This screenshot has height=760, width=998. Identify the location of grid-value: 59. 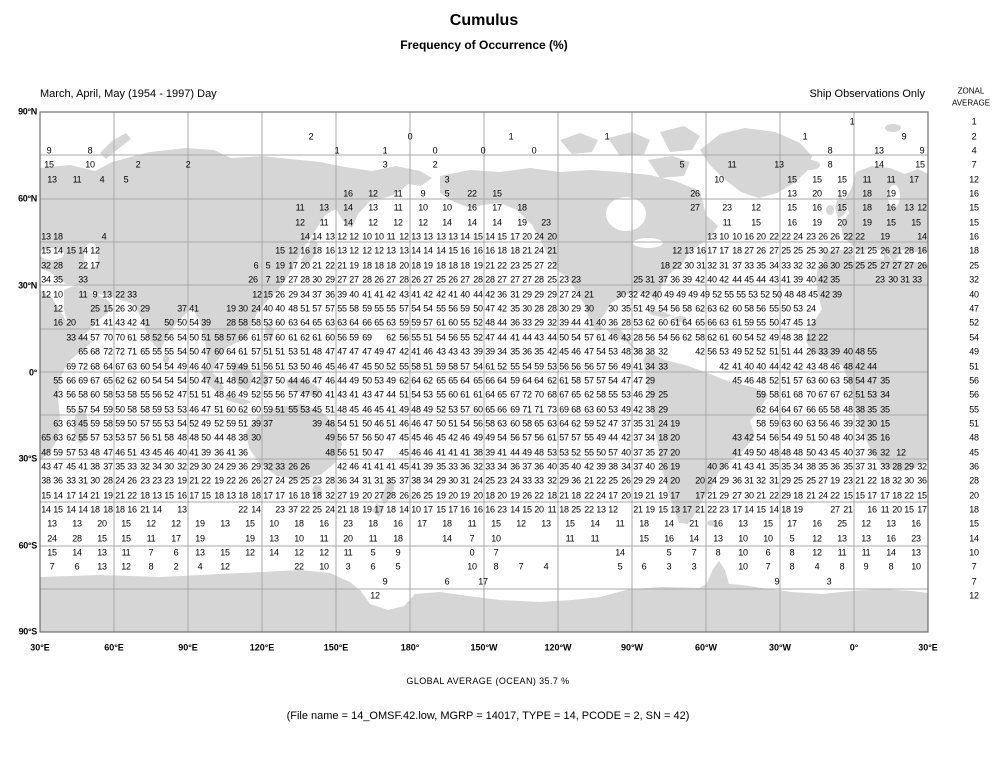
(404, 322).